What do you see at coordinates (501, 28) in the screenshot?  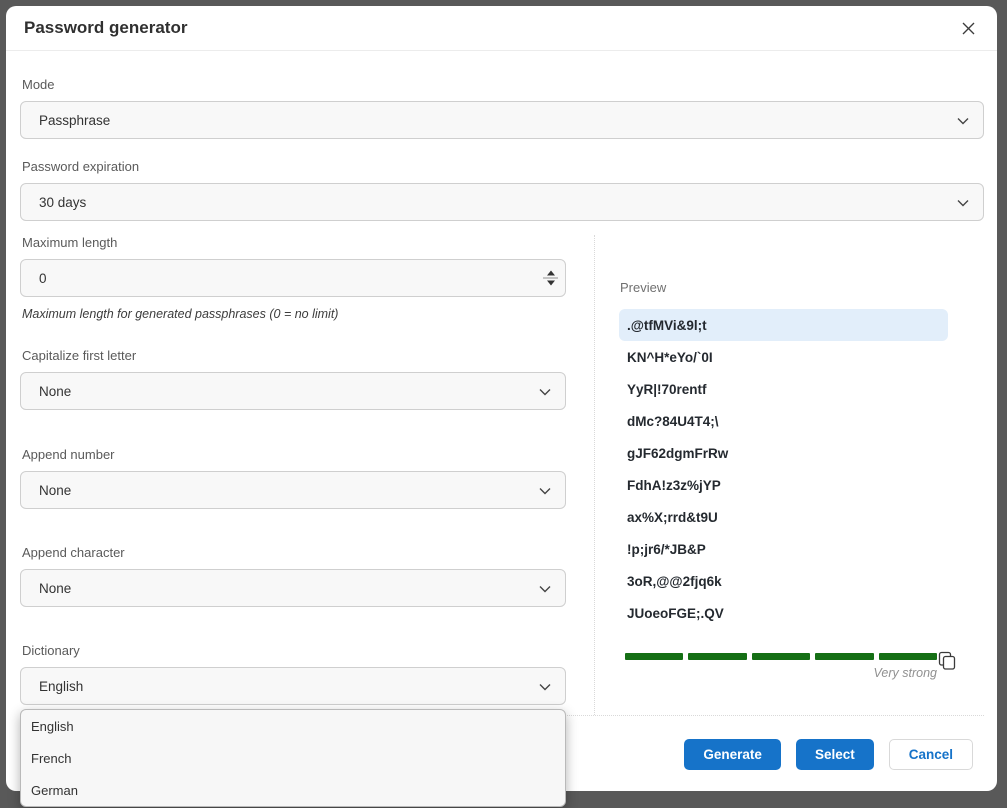 I see `dialog-header: Password generator` at bounding box center [501, 28].